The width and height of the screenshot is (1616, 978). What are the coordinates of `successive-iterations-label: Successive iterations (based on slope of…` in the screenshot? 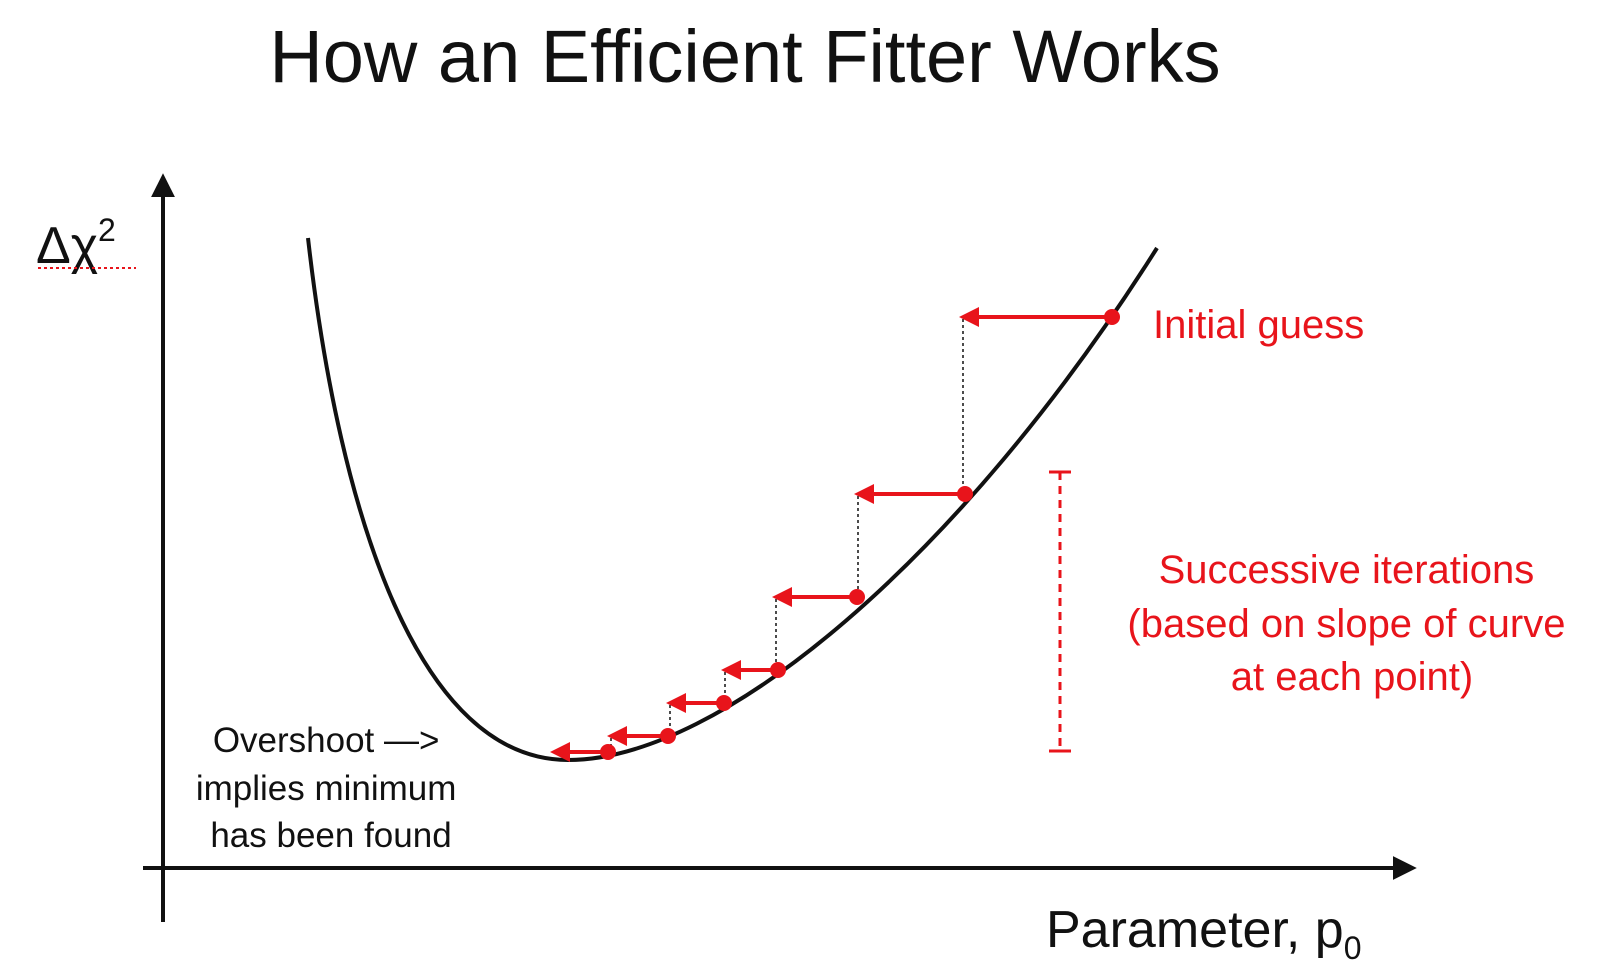 It's located at (1351, 623).